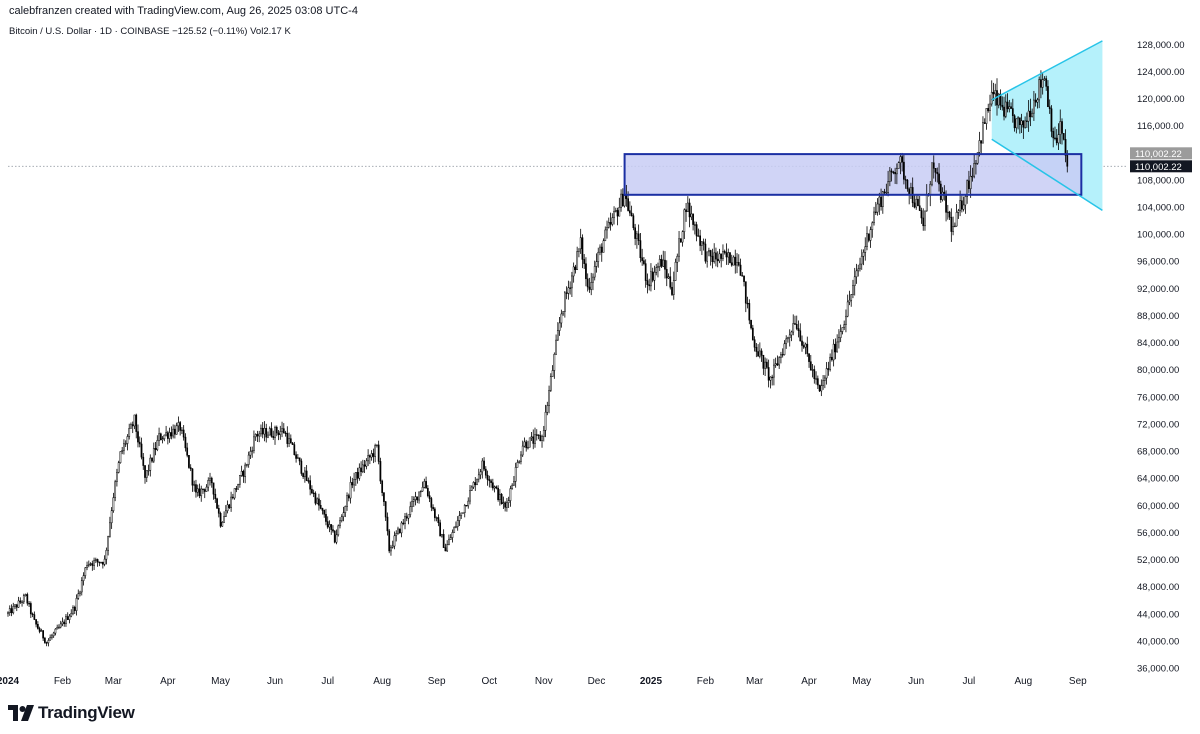 The image size is (1200, 734). What do you see at coordinates (1158, 154) in the screenshot?
I see `previous-price-badge-label: 110,002.22` at bounding box center [1158, 154].